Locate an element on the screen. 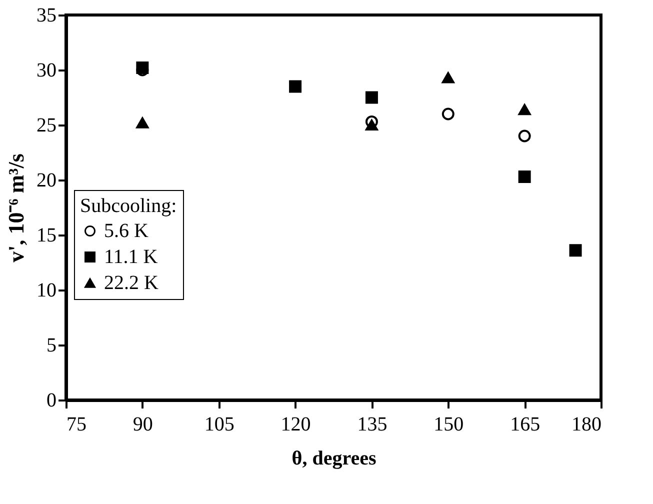  legend-label: 22.2 K is located at coordinates (131, 283).